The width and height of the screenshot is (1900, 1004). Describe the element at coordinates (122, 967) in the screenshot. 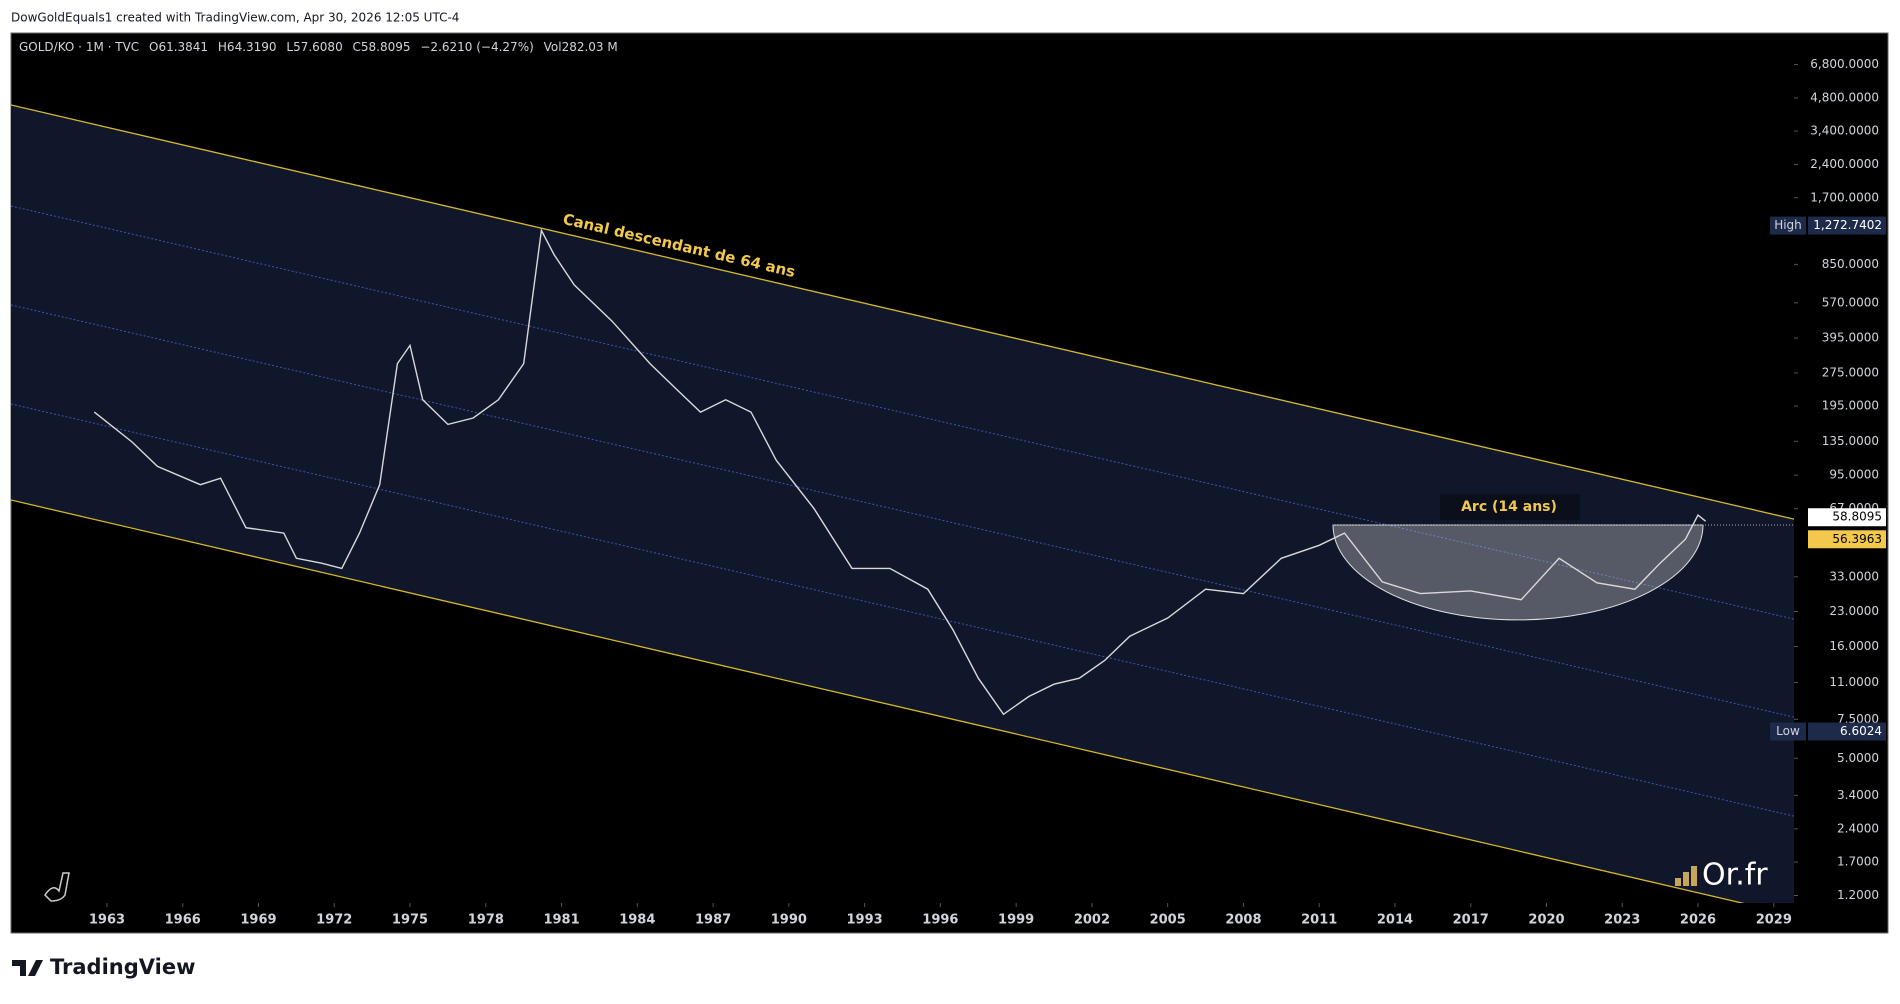

I see `footer: TradingView` at that location.